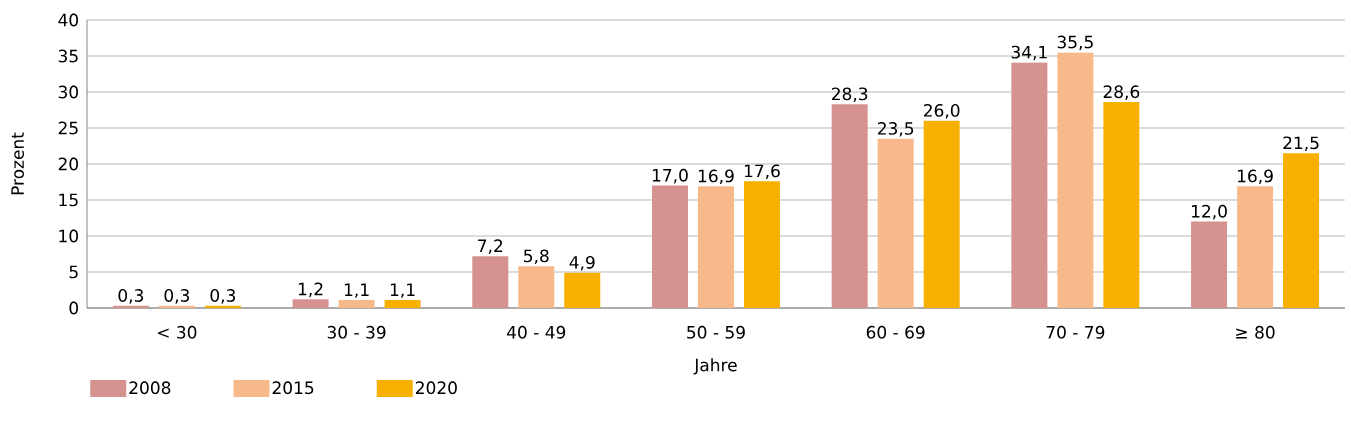  I want to click on y-tick-label: 25, so click(68, 128).